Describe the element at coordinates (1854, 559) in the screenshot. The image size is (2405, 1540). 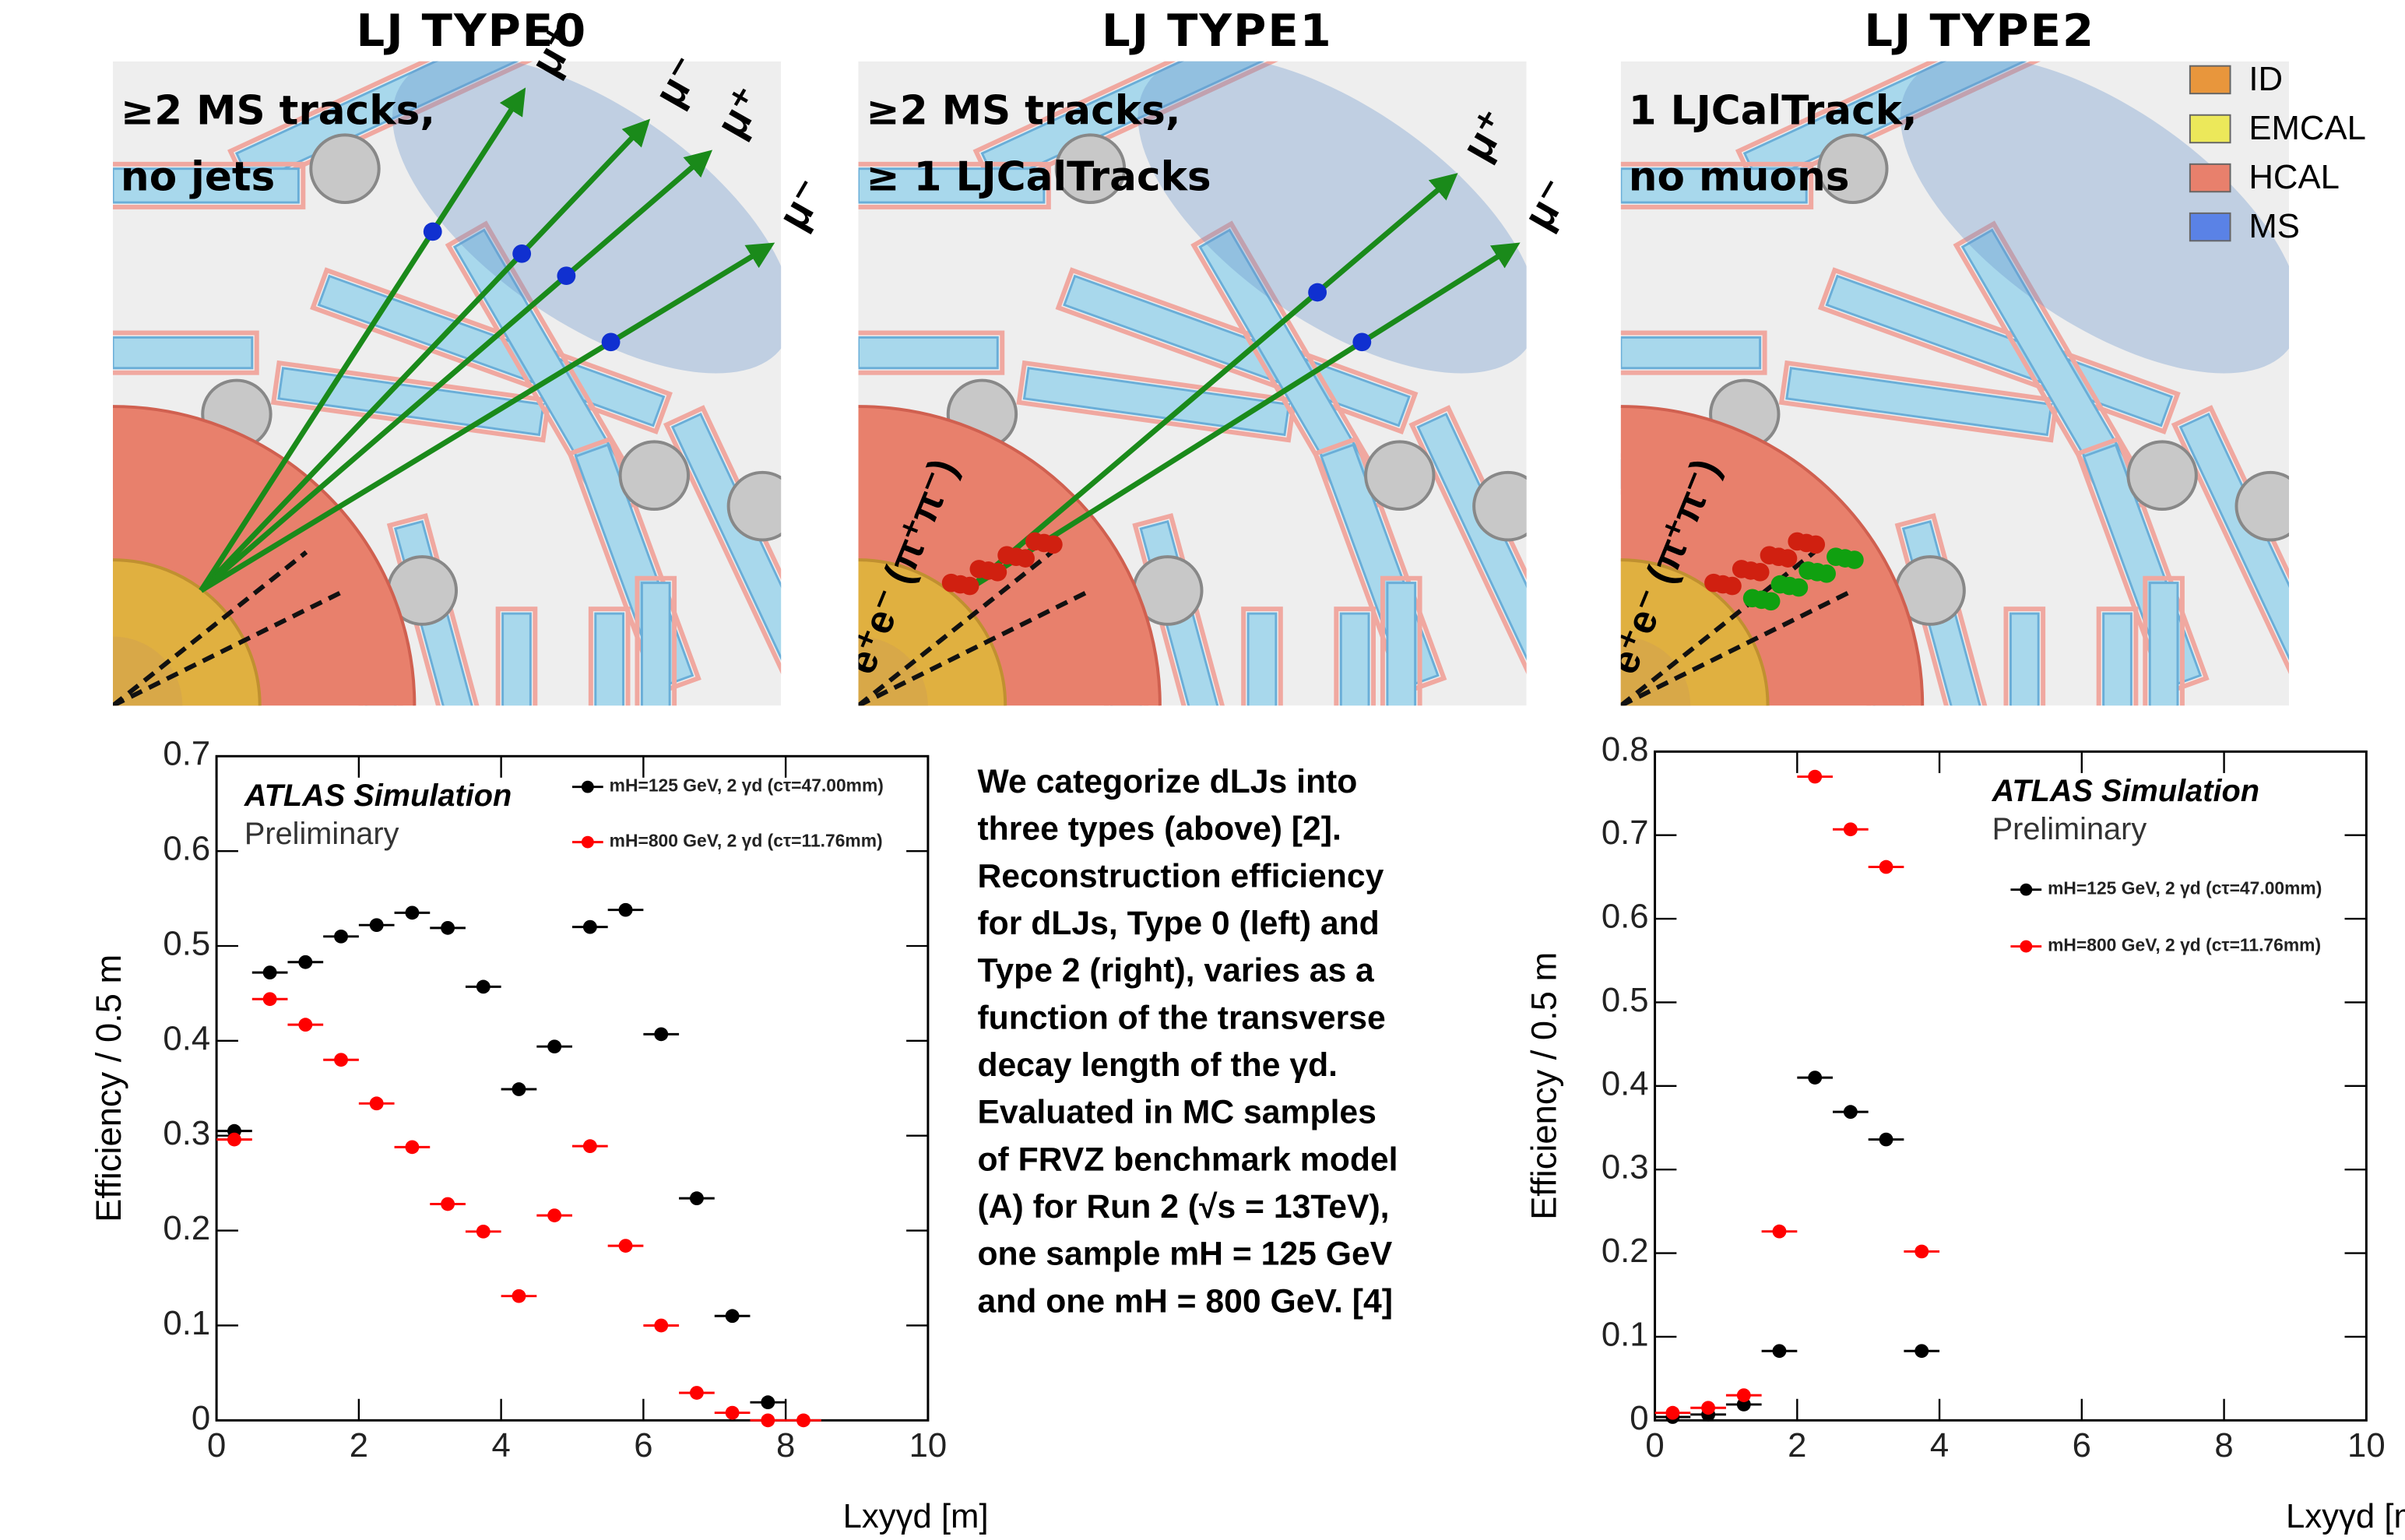
I see `emcal-deposit` at that location.